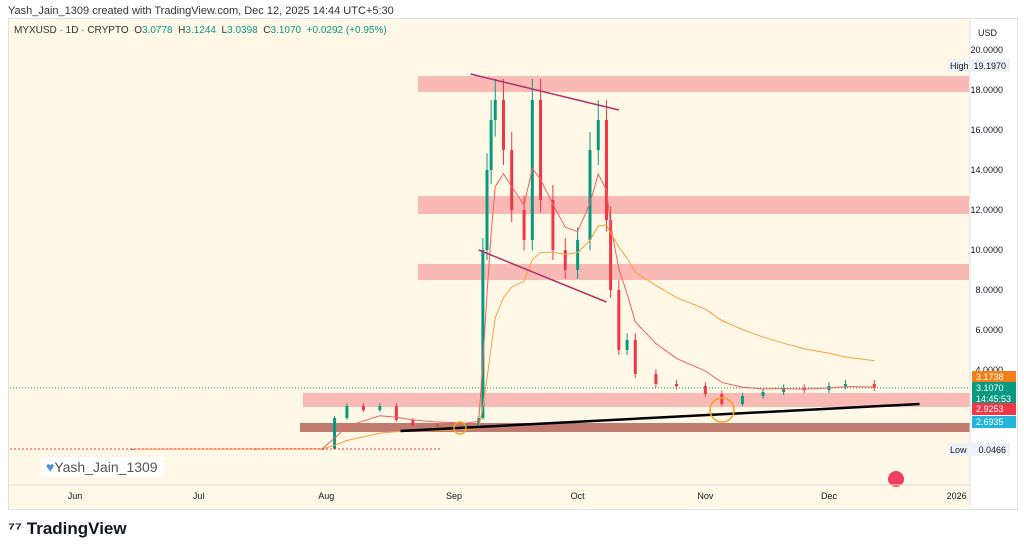 This screenshot has height=551, width=1024. I want to click on y-tick-label: 20.0000, so click(986, 50).